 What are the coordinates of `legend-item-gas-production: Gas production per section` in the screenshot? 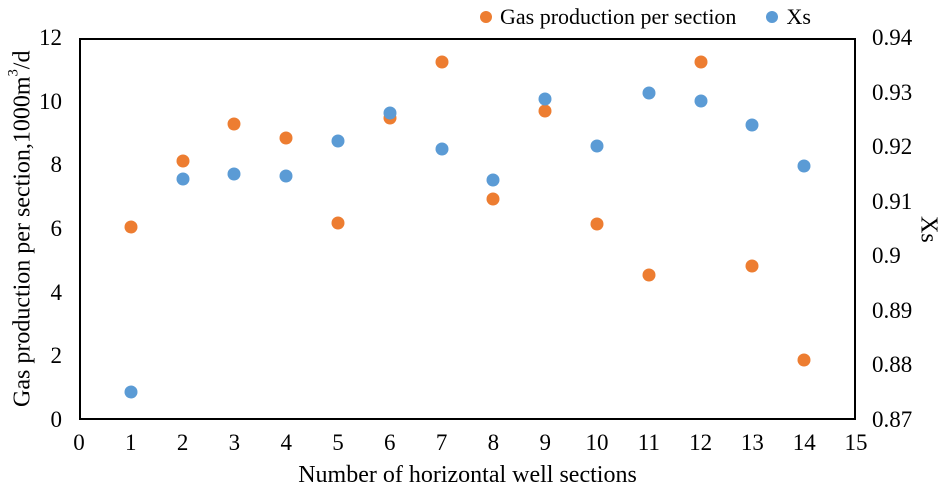 It's located at (608, 17).